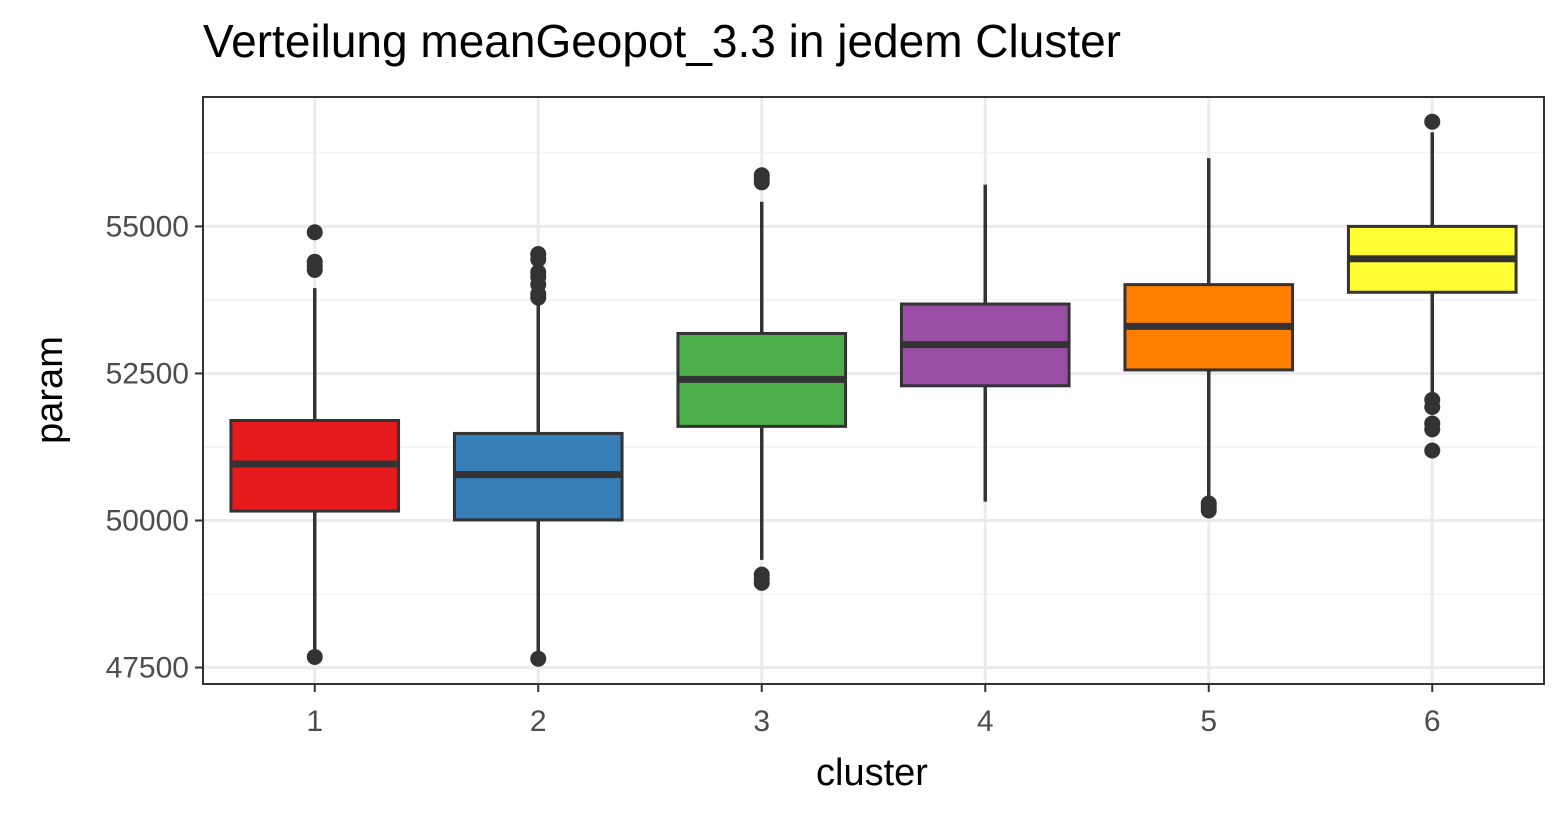 The width and height of the screenshot is (1565, 818). What do you see at coordinates (147, 226) in the screenshot?
I see `y-tick-label: 55000` at bounding box center [147, 226].